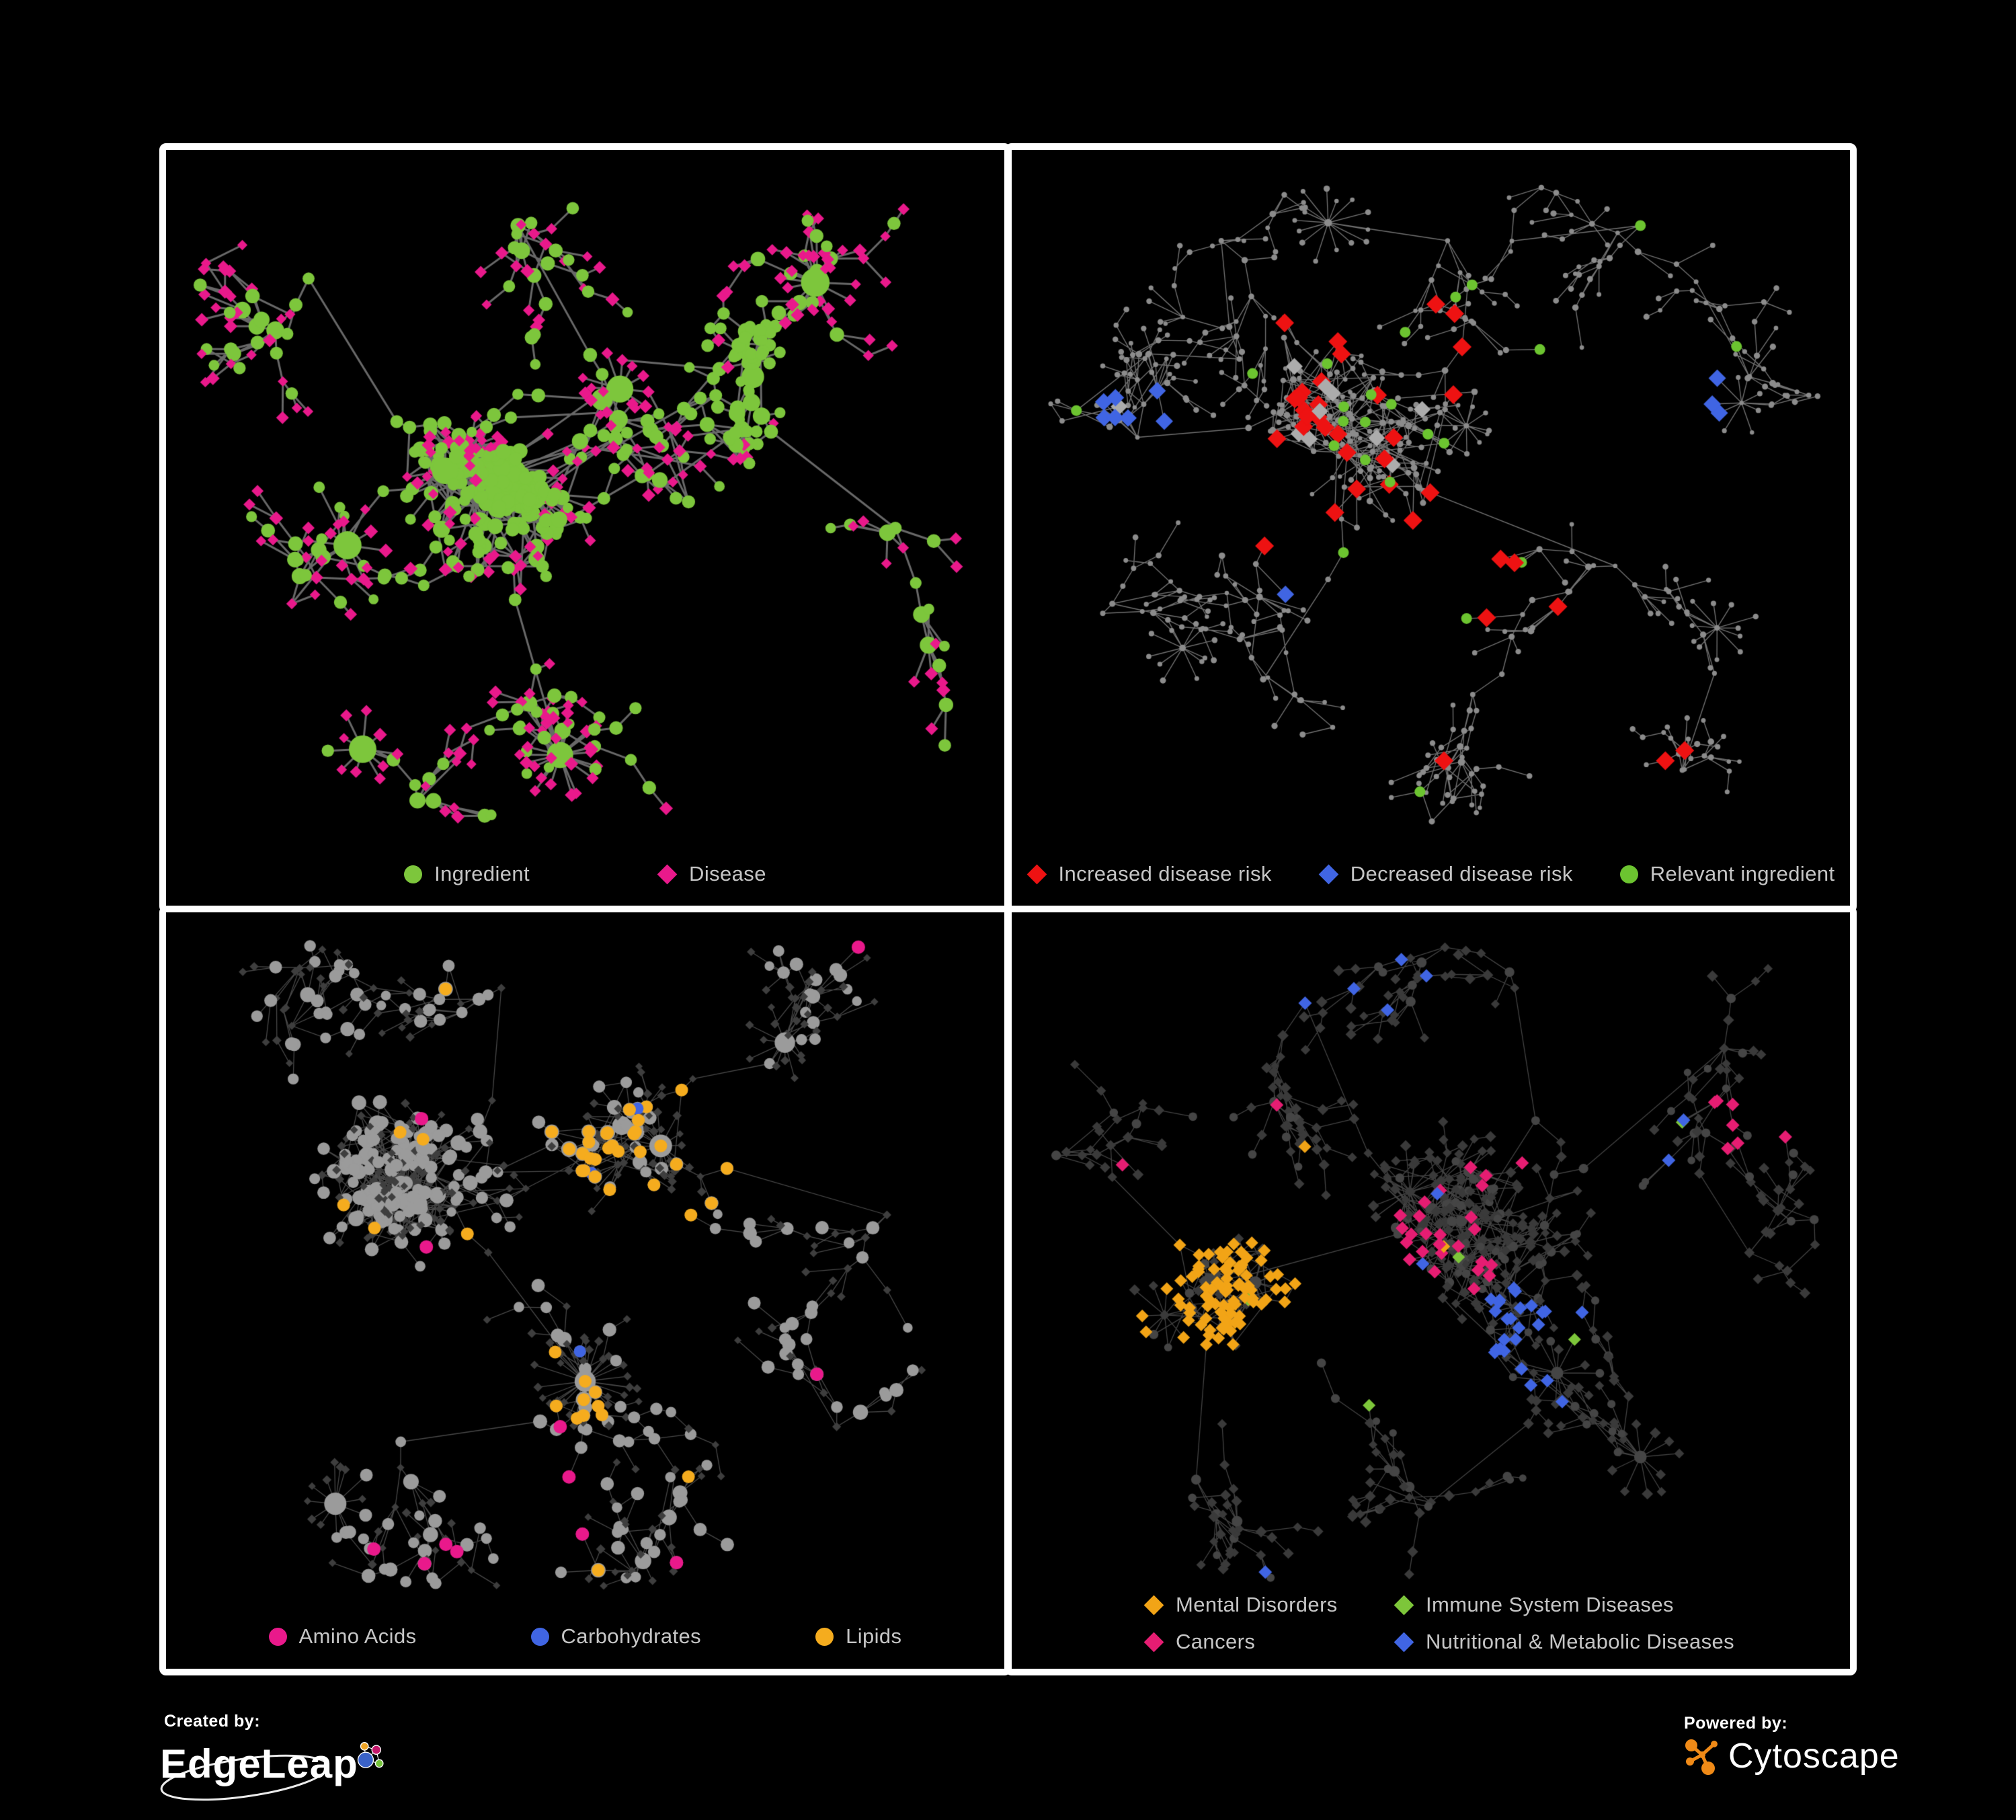 The height and width of the screenshot is (1820, 2016). Describe the element at coordinates (539, 1636) in the screenshot. I see `carbohydrates-swatch-icon` at that location.